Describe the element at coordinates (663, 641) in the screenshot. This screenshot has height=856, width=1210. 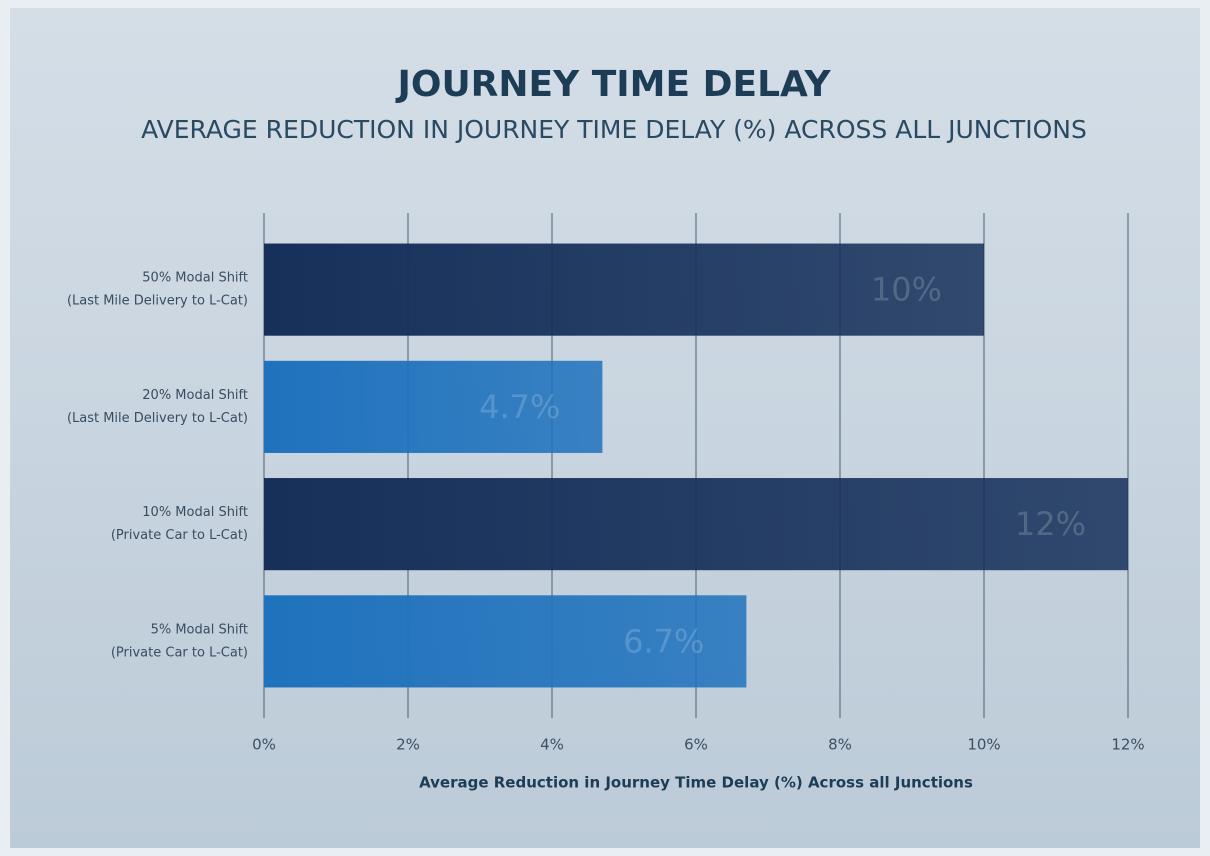
I see `data-label: 6.7%` at that location.